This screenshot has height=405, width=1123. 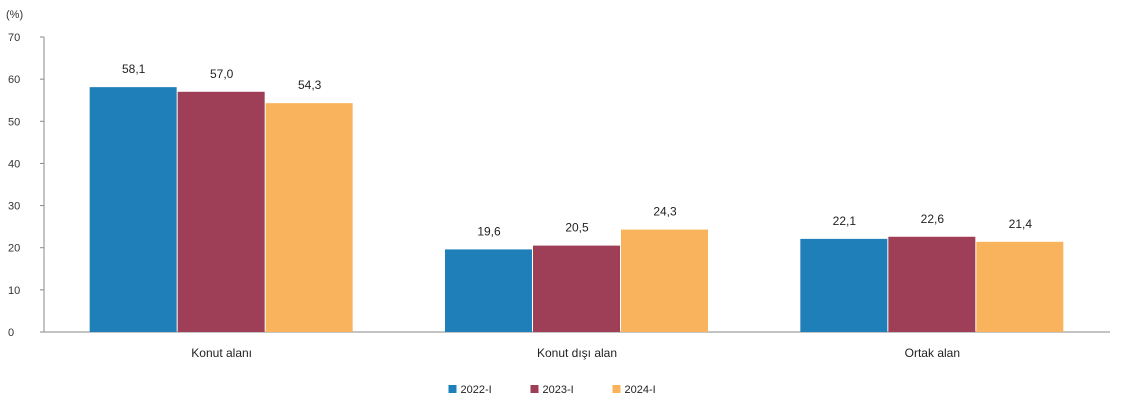 I want to click on legend: 2022-I 2023-I 2024-I, so click(x=552, y=390).